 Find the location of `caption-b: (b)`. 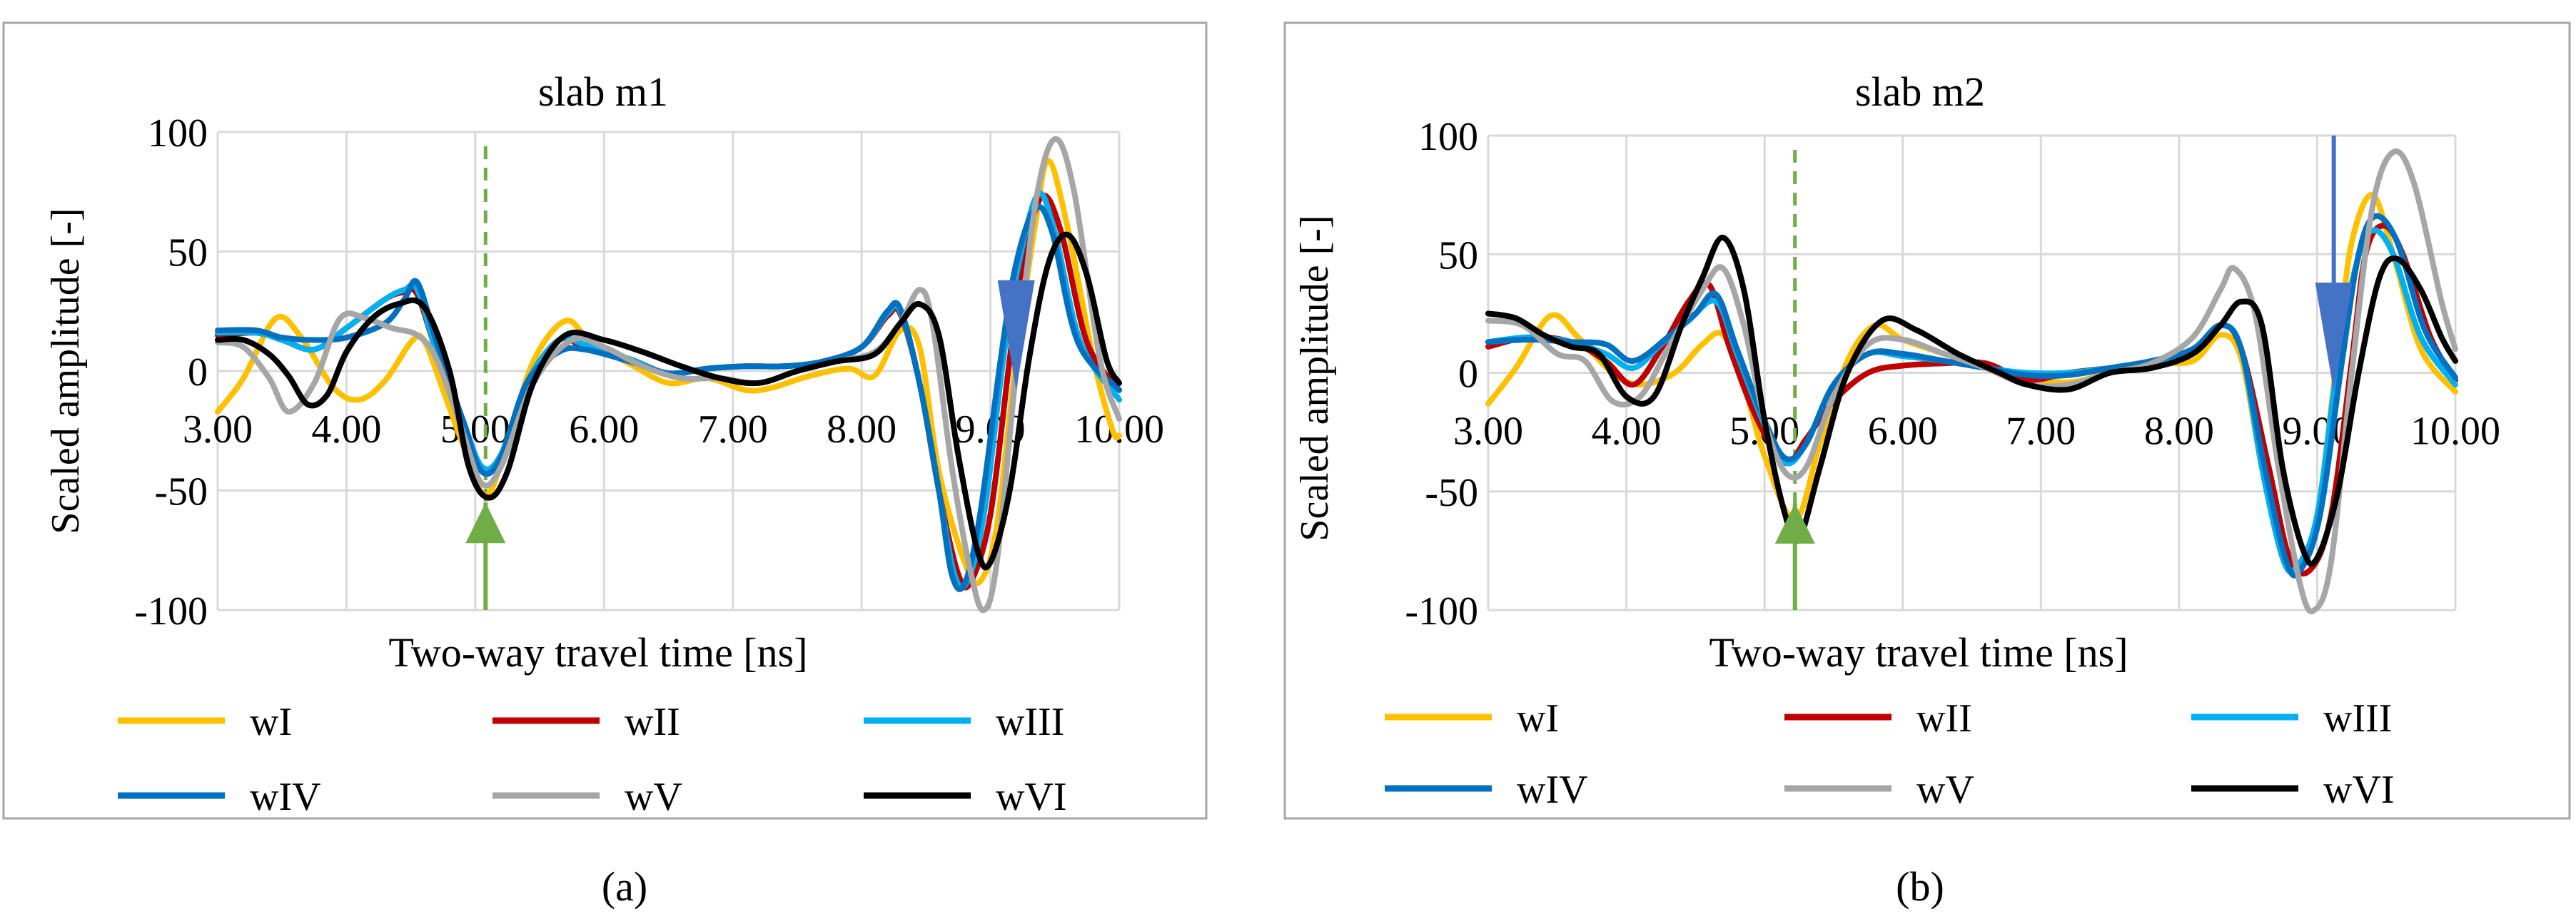

caption-b: (b) is located at coordinates (1920, 886).